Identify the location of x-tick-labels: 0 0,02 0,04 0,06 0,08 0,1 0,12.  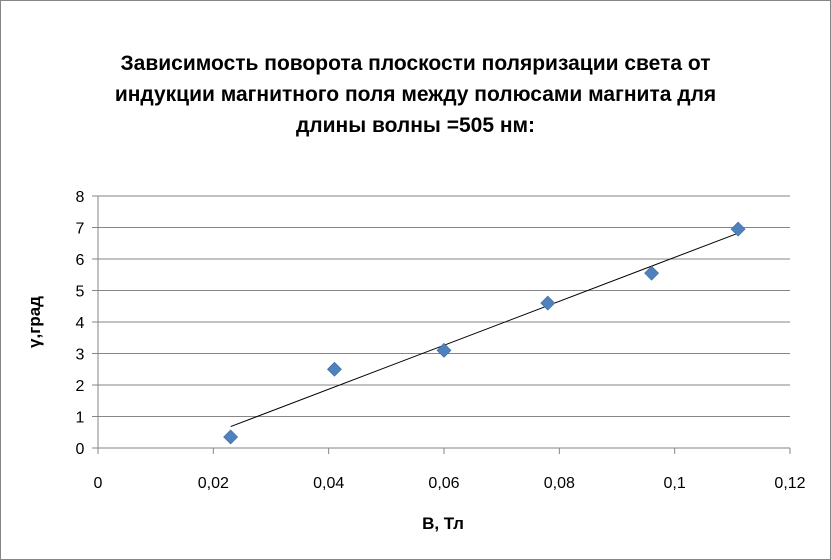
(450, 483).